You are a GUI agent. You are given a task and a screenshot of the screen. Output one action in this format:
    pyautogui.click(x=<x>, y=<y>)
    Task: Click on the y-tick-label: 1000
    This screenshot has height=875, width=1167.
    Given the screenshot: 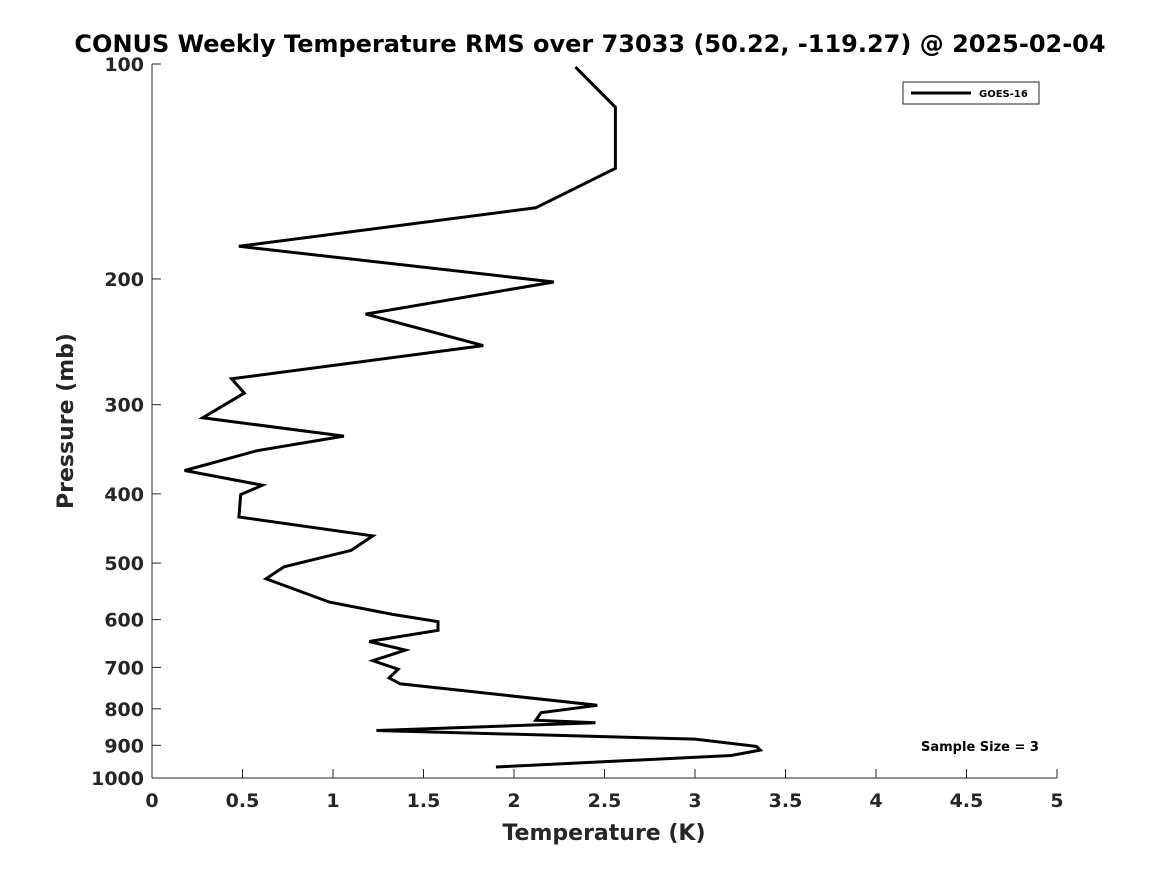 What is the action you would take?
    pyautogui.click(x=117, y=779)
    